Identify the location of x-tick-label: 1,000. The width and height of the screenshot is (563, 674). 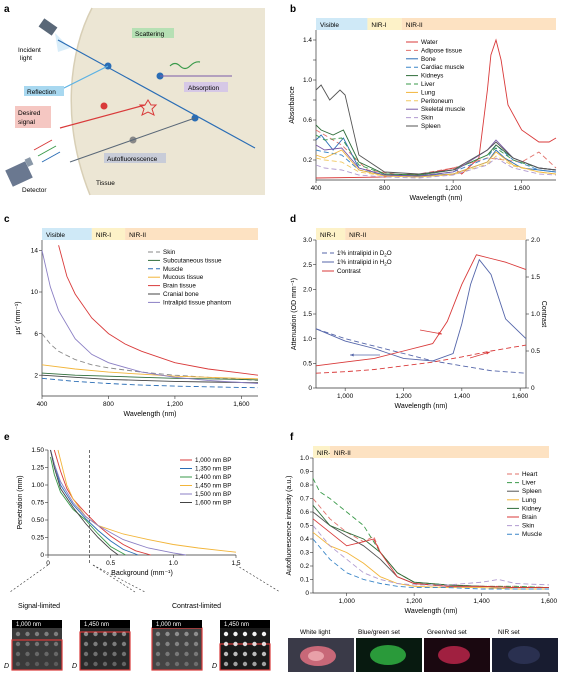
(347, 601).